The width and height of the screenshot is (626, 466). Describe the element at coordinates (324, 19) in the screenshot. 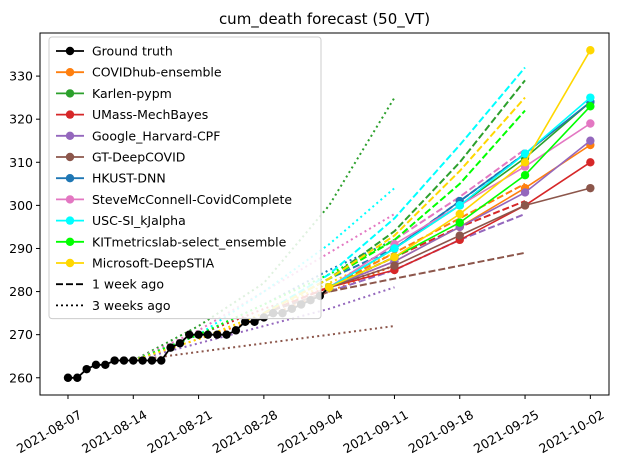

I see `chart-title: cum_death forecast (50_VT)` at that location.